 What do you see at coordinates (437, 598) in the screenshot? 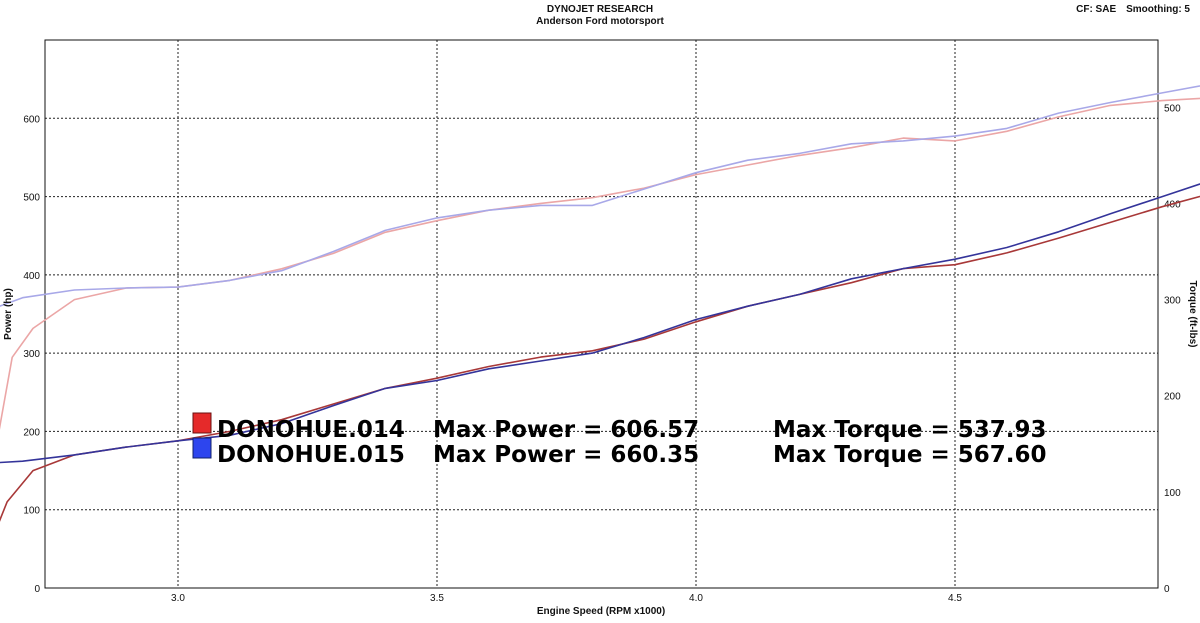
I see `x-tick-label: 3.5` at bounding box center [437, 598].